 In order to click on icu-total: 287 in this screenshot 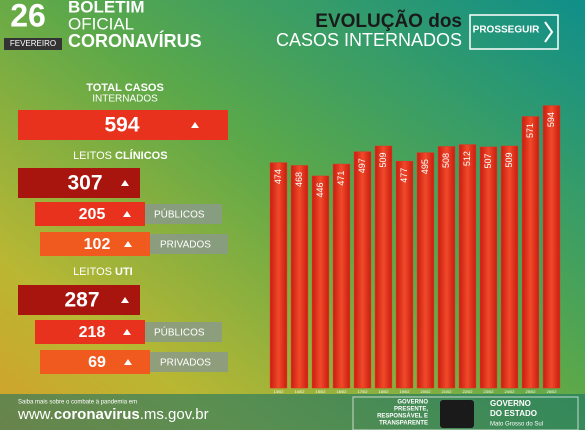, I will do `click(81, 300)`.